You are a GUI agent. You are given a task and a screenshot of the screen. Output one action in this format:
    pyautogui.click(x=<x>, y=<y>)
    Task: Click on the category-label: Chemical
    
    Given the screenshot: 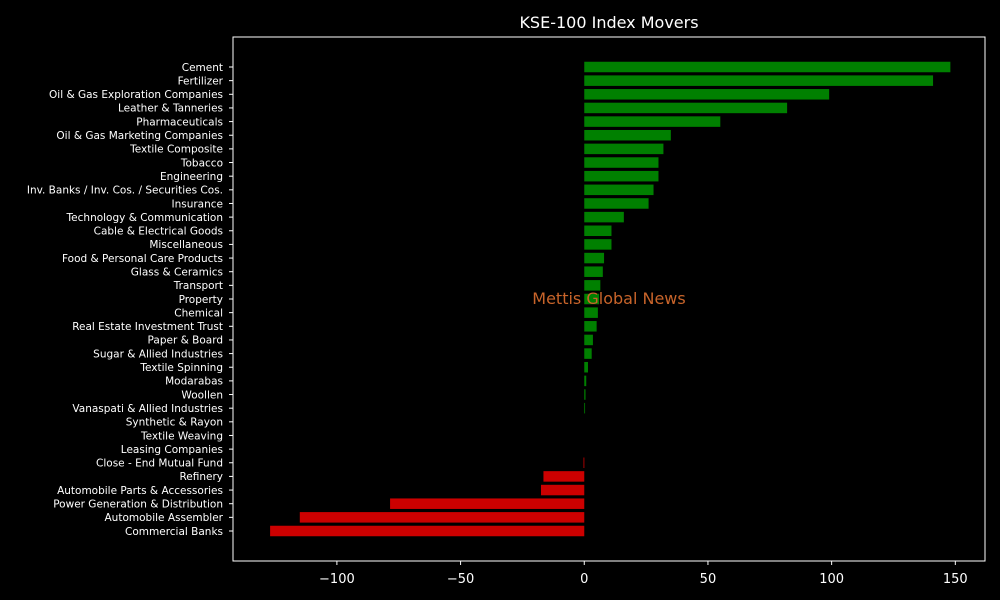 What is the action you would take?
    pyautogui.click(x=198, y=313)
    